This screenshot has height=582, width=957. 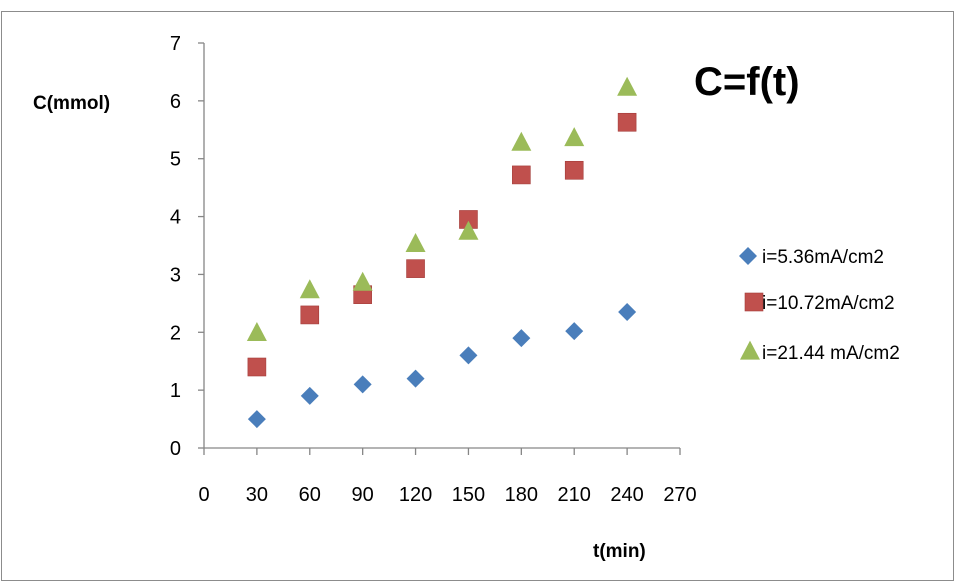 What do you see at coordinates (175, 333) in the screenshot?
I see `y-tick-label: 2` at bounding box center [175, 333].